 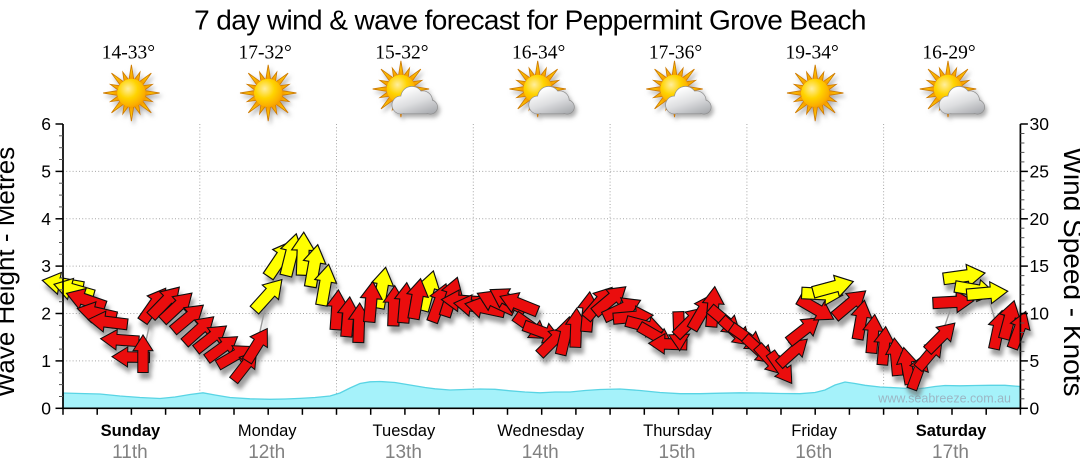 What do you see at coordinates (10, 272) in the screenshot?
I see `svg-text: Wave Height - Metres` at bounding box center [10, 272].